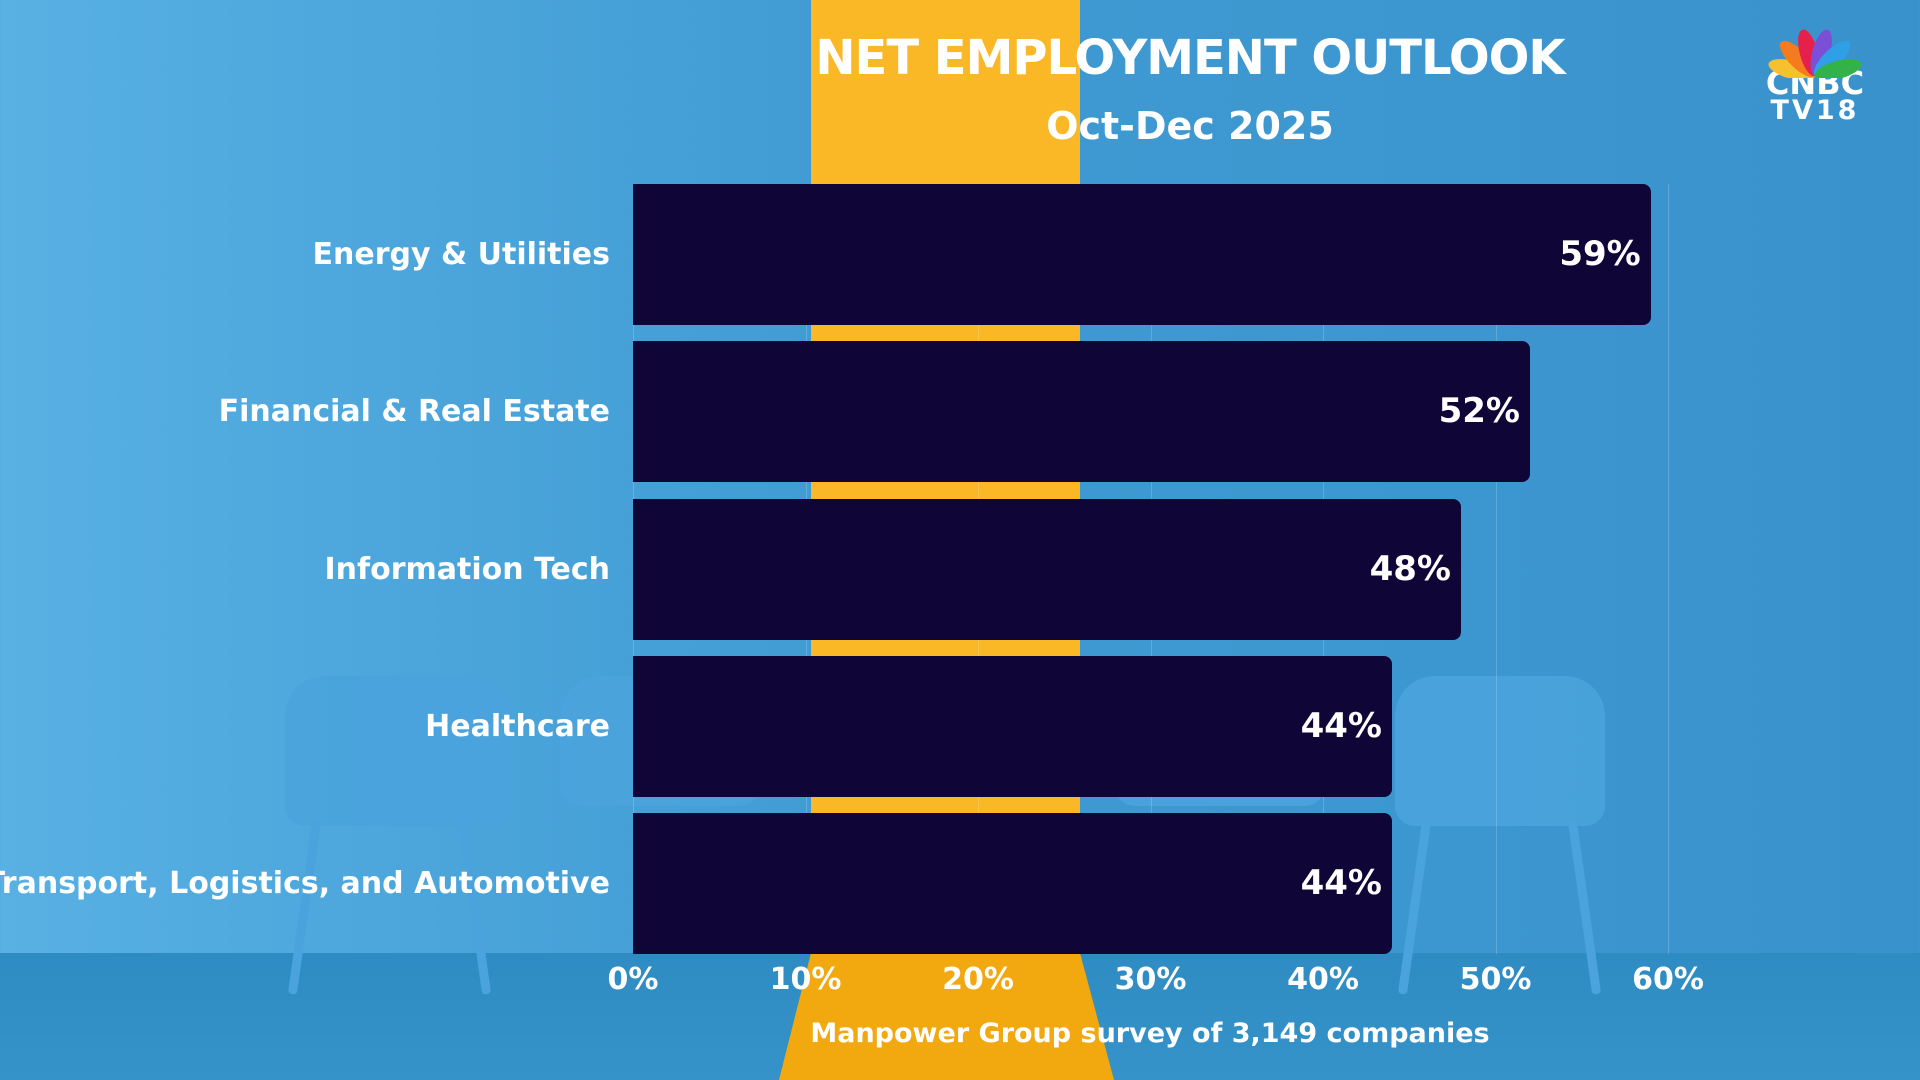 This screenshot has width=1920, height=1080. What do you see at coordinates (946, 1016) in the screenshot?
I see `decor-yellow-carpet` at bounding box center [946, 1016].